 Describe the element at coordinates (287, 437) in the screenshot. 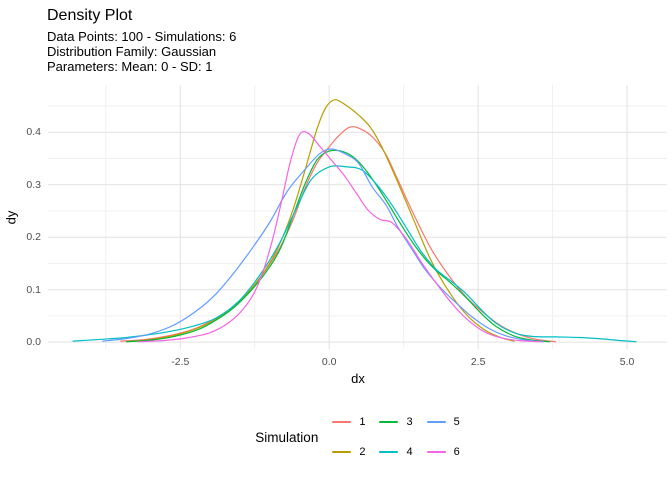

I see `legend-title: Simulation` at that location.